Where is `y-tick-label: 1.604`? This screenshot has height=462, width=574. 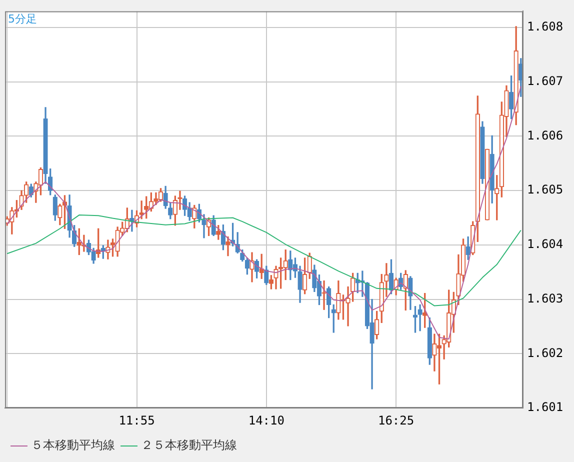 y-tick-label: 1.604 is located at coordinates (545, 244).